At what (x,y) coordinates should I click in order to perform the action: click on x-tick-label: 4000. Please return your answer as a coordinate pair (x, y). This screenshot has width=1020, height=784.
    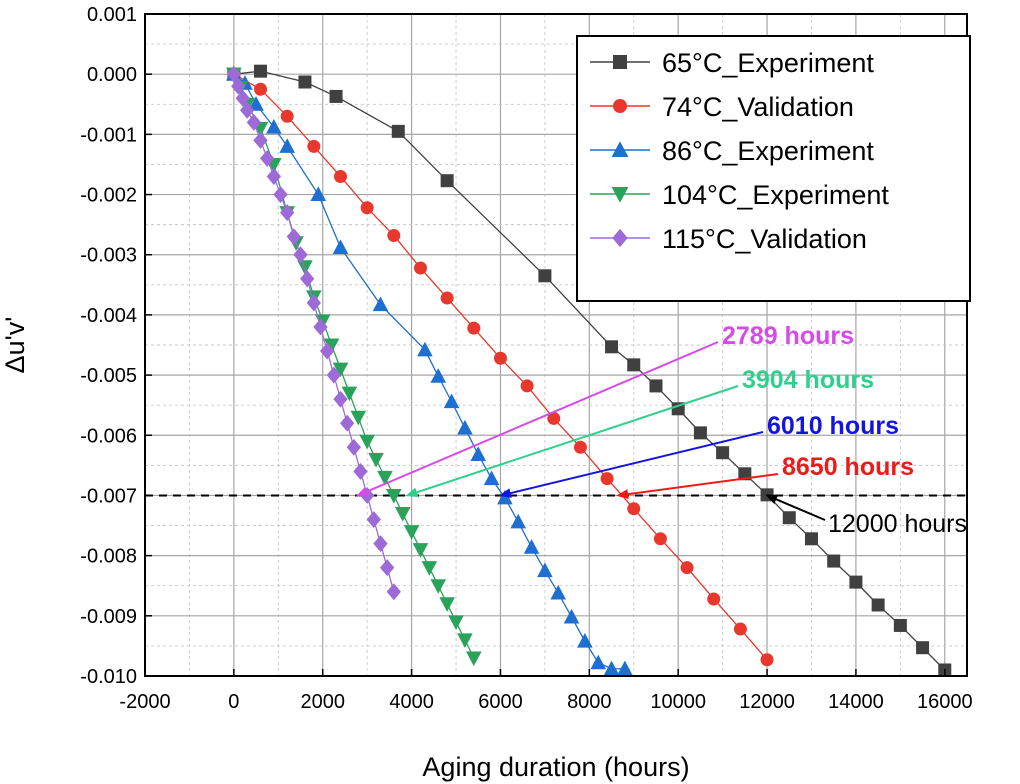
    Looking at the image, I should click on (411, 702).